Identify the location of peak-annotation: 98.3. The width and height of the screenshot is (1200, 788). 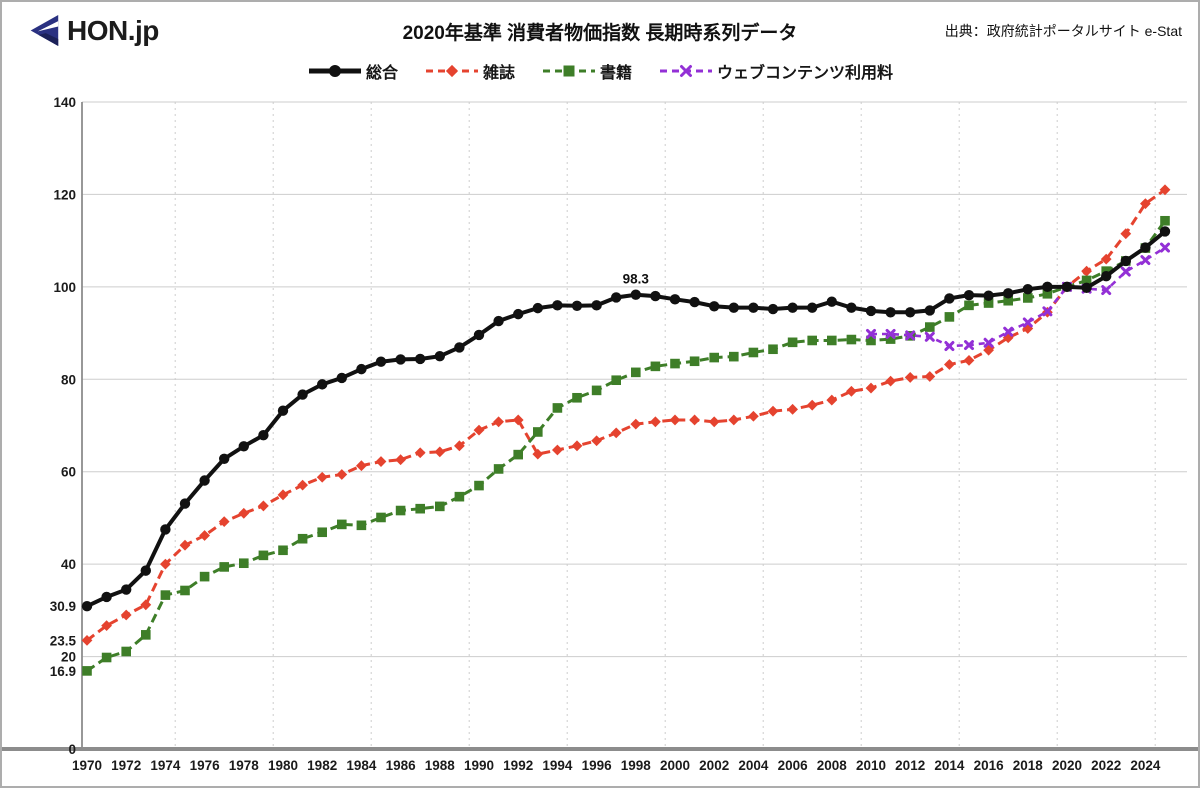
(636, 279).